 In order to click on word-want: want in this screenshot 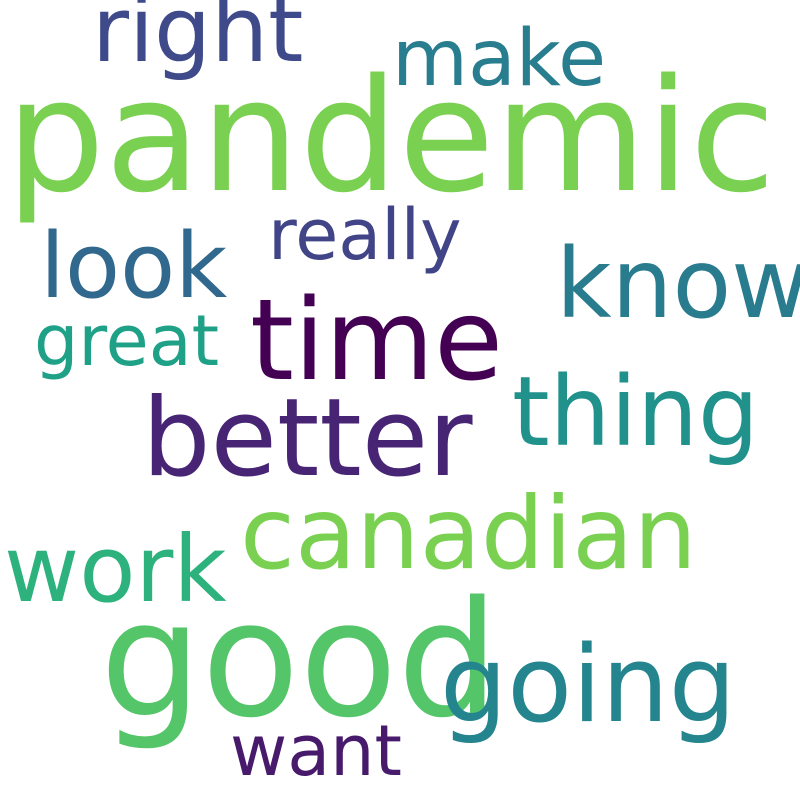, I will do `click(316, 751)`.